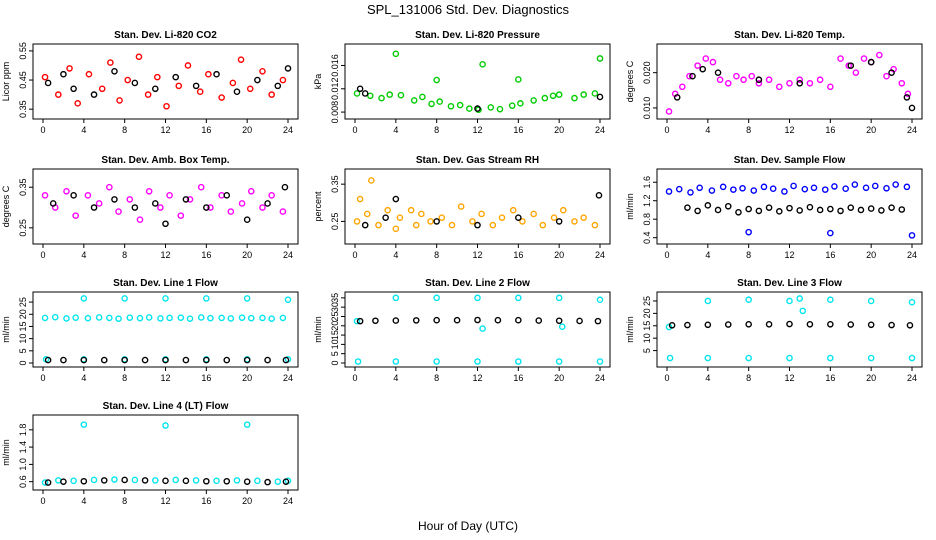 This screenshot has height=540, width=936. Describe the element at coordinates (468, 526) in the screenshot. I see `figure-xlabel: Hour of Day (UTC)` at that location.